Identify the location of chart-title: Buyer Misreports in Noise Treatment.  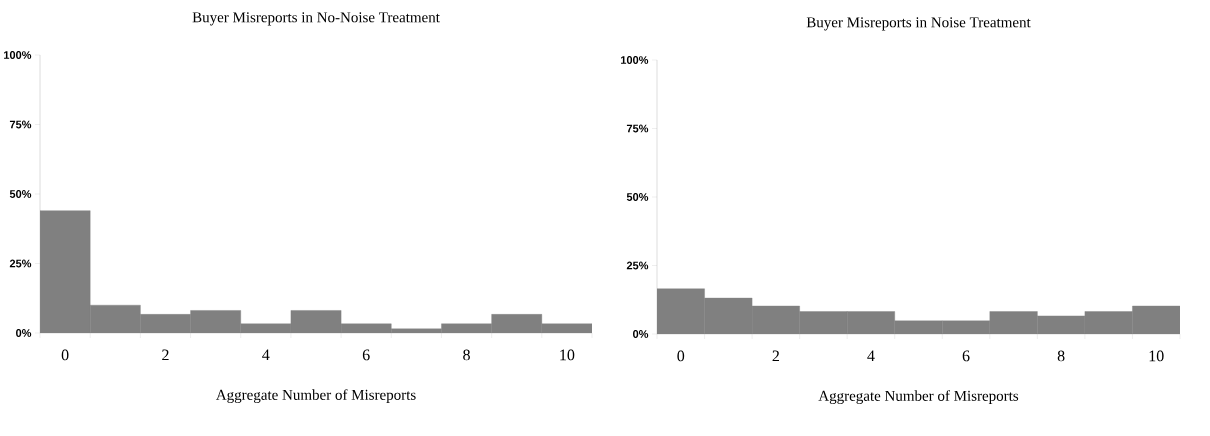
(918, 24).